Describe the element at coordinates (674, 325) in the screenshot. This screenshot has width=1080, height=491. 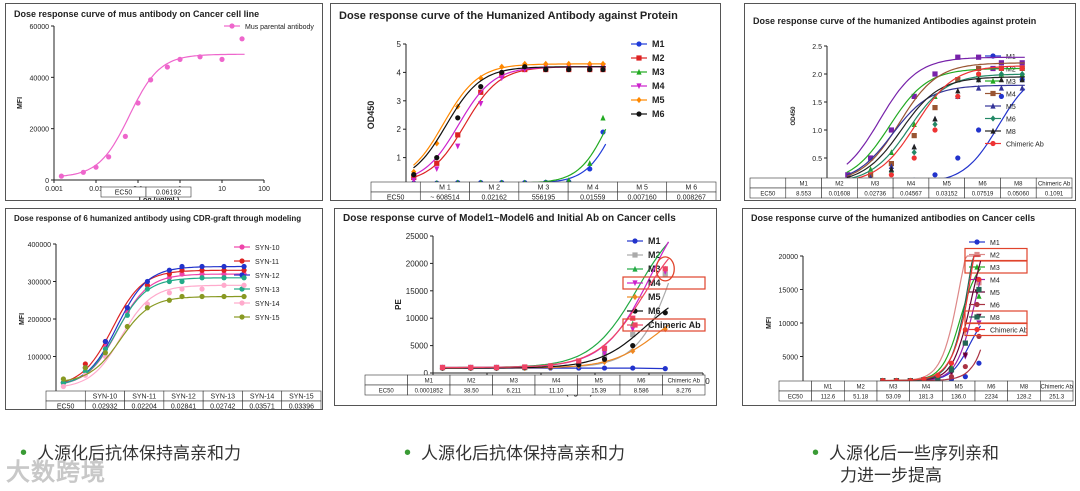
I see `legend-label: Chimeric Ab` at that location.